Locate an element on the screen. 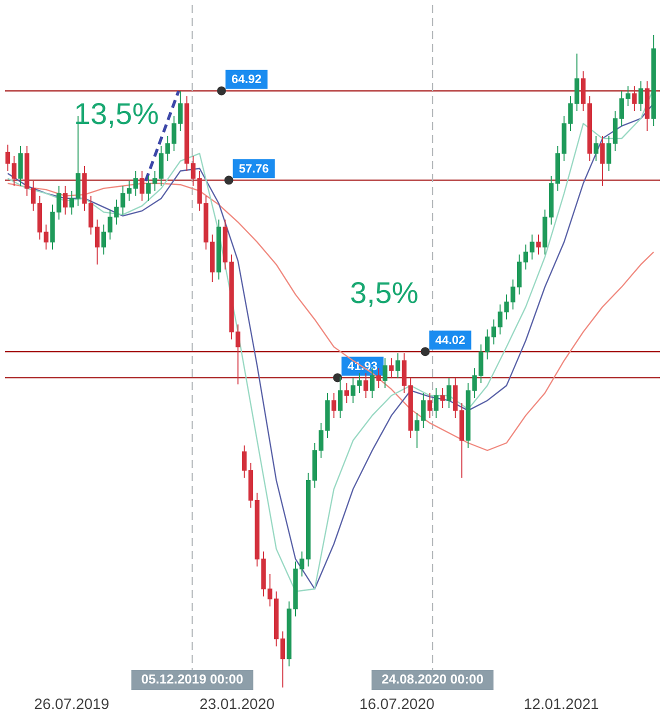 The image size is (665, 720). x-tick-label: 23.01.2020 is located at coordinates (237, 705).